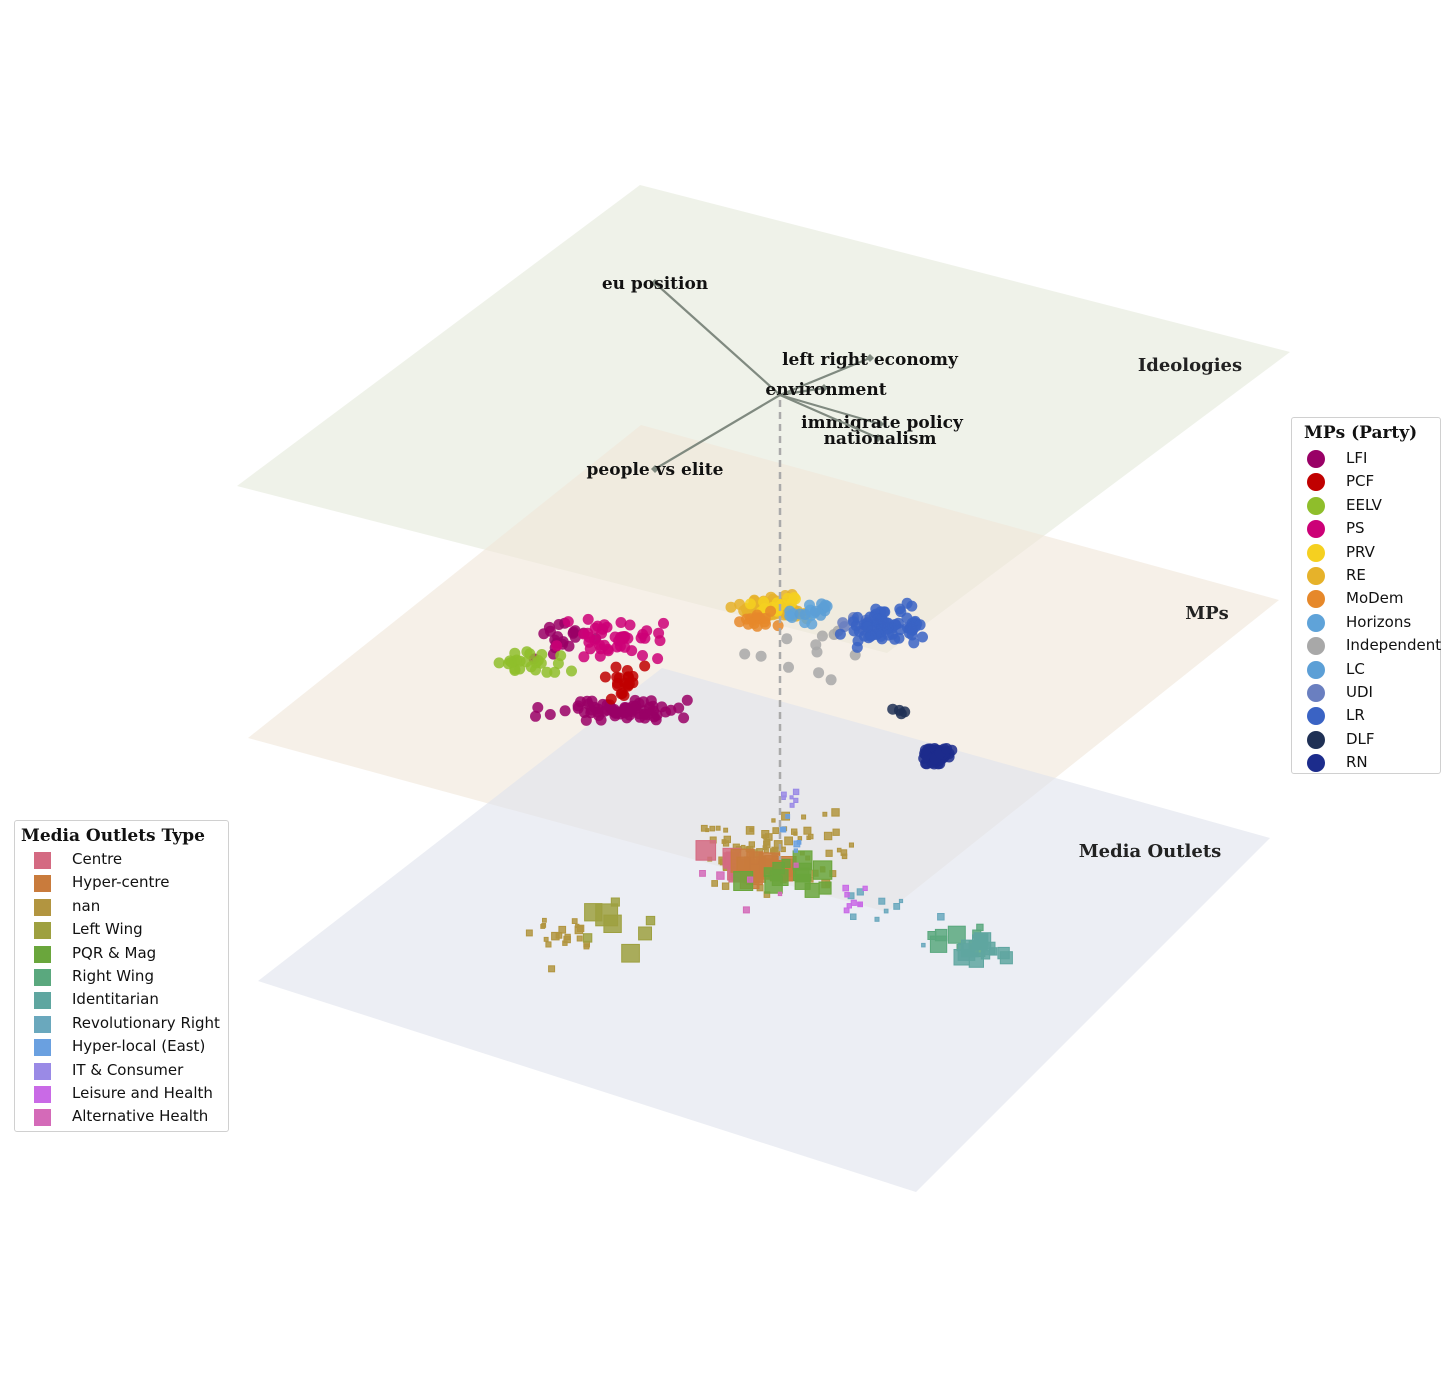 This screenshot has height=1373, width=1441. I want to click on legend-media-entry-identitarian: Identitarian, so click(121, 999).